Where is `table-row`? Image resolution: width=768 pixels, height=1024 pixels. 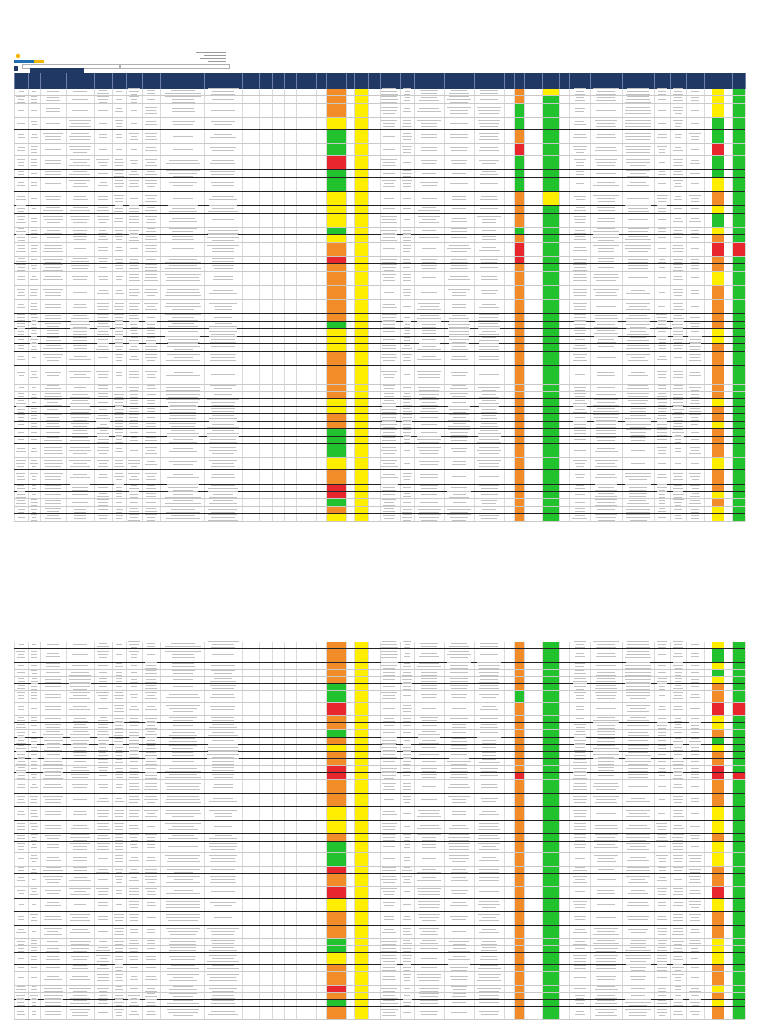 table-row is located at coordinates (380, 209).